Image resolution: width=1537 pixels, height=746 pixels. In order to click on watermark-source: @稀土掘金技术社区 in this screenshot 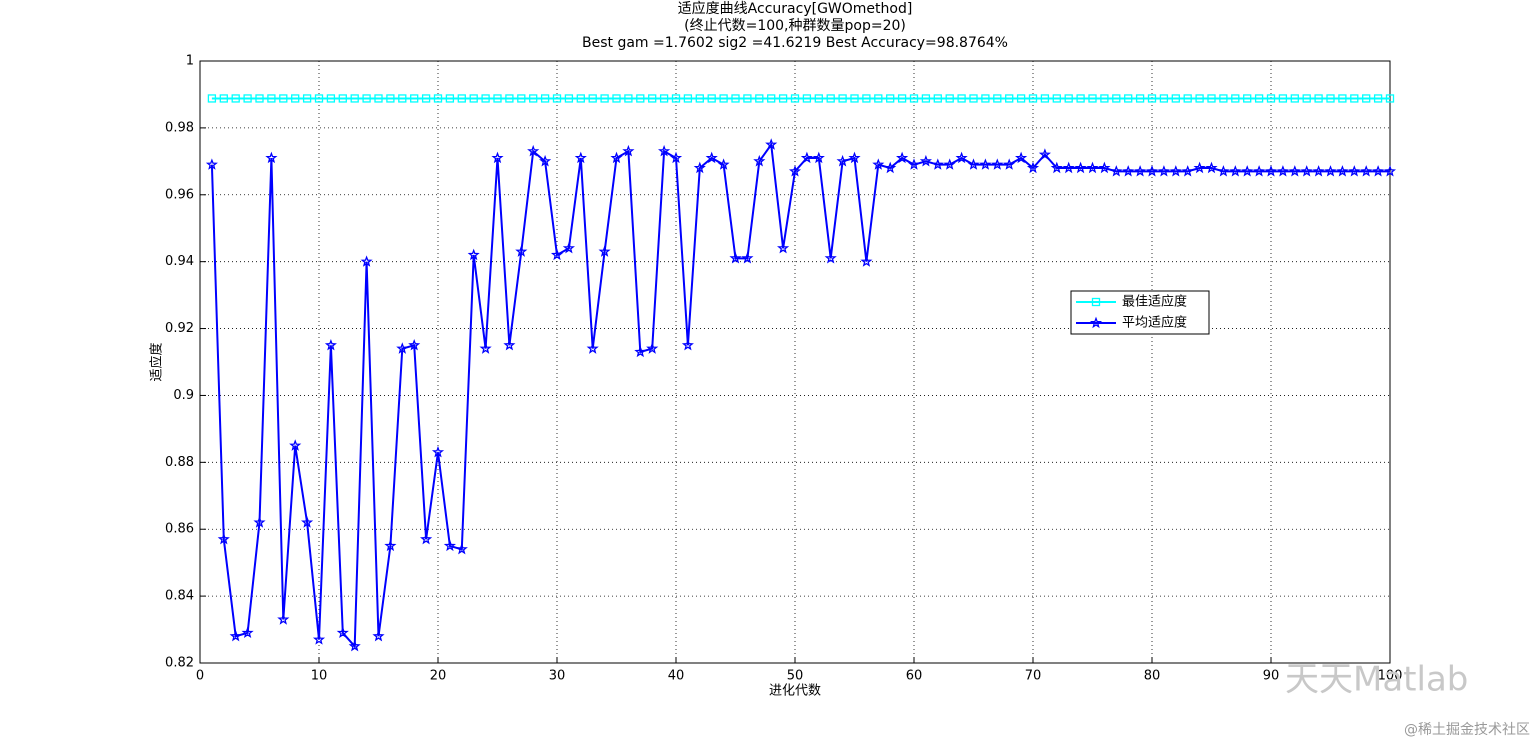, I will do `click(1467, 730)`.